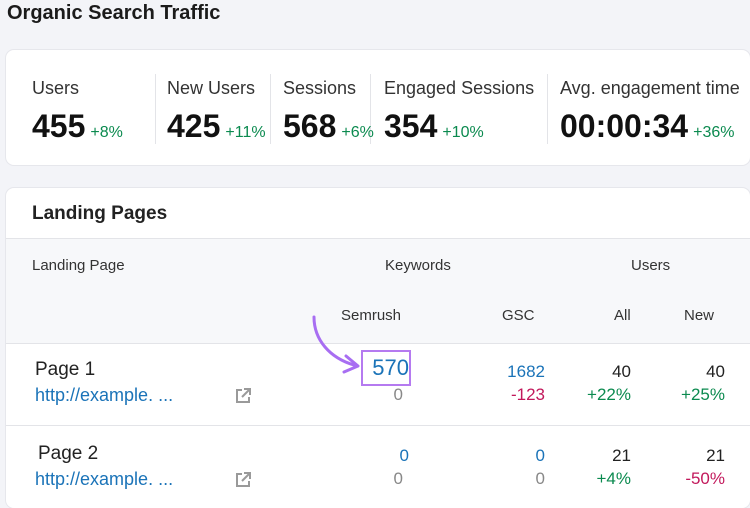 Image resolution: width=750 pixels, height=508 pixels. What do you see at coordinates (463, 132) in the screenshot?
I see `metric-change: +10%` at bounding box center [463, 132].